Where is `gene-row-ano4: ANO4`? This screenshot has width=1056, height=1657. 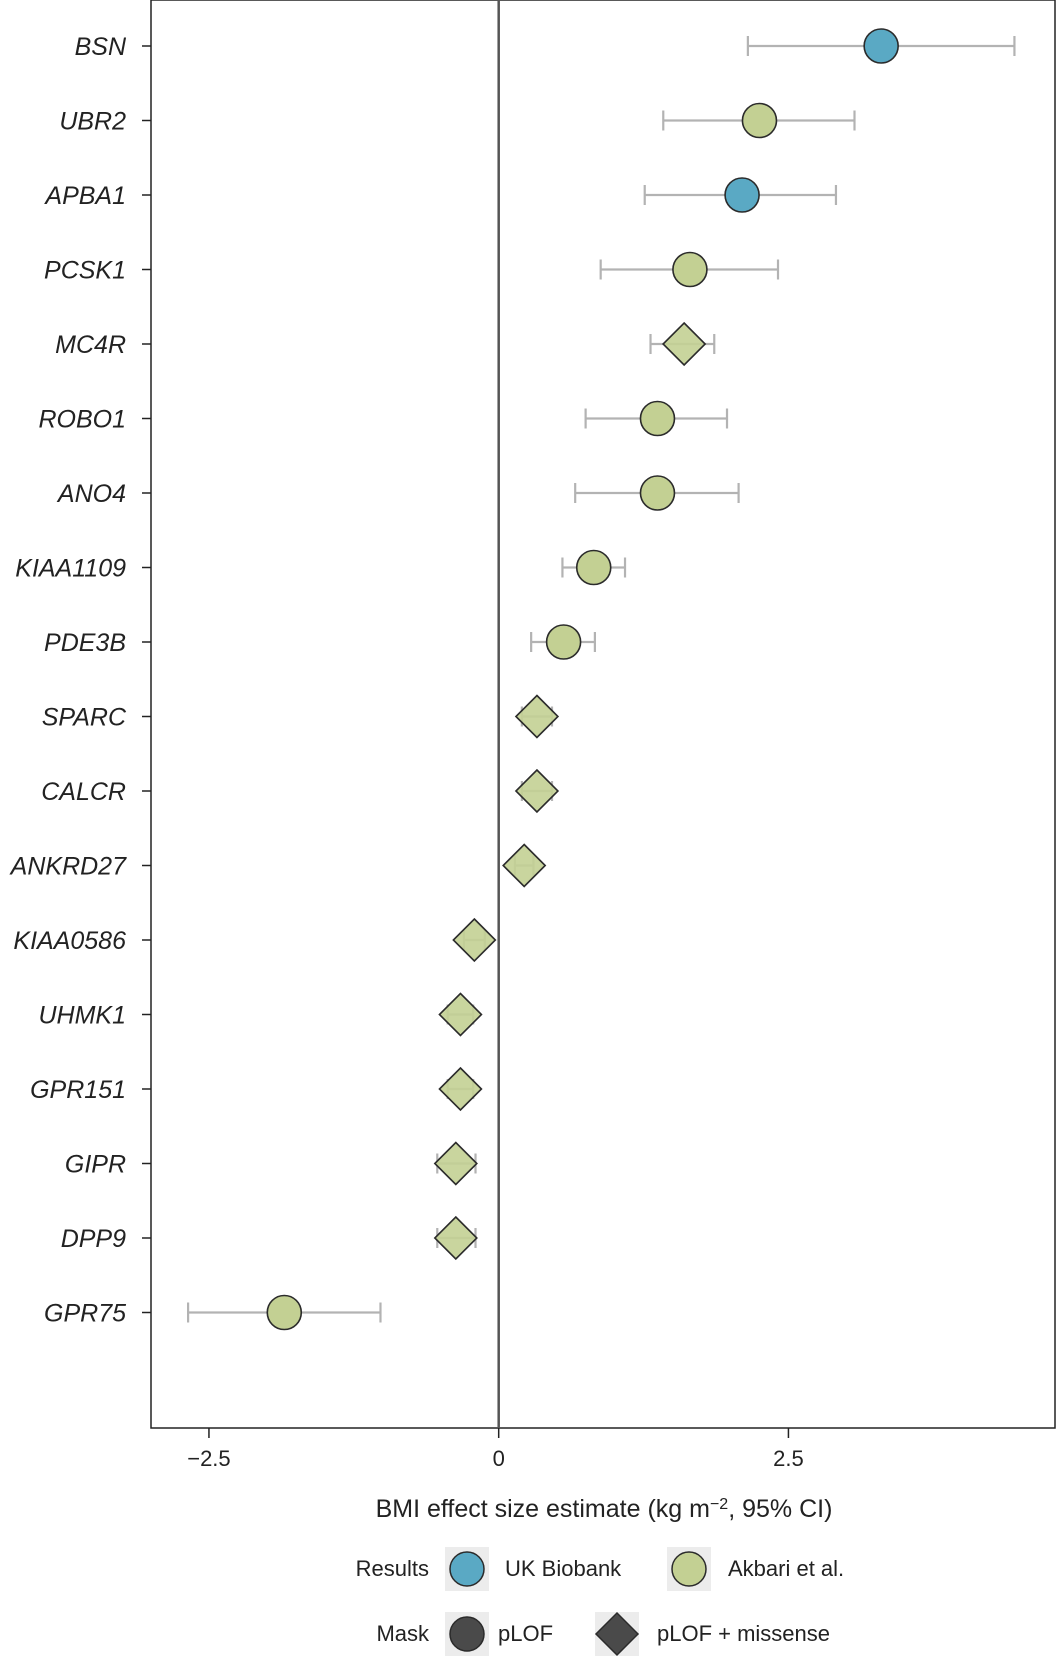
gene-row-ano4: ANO4 is located at coordinates (398, 493).